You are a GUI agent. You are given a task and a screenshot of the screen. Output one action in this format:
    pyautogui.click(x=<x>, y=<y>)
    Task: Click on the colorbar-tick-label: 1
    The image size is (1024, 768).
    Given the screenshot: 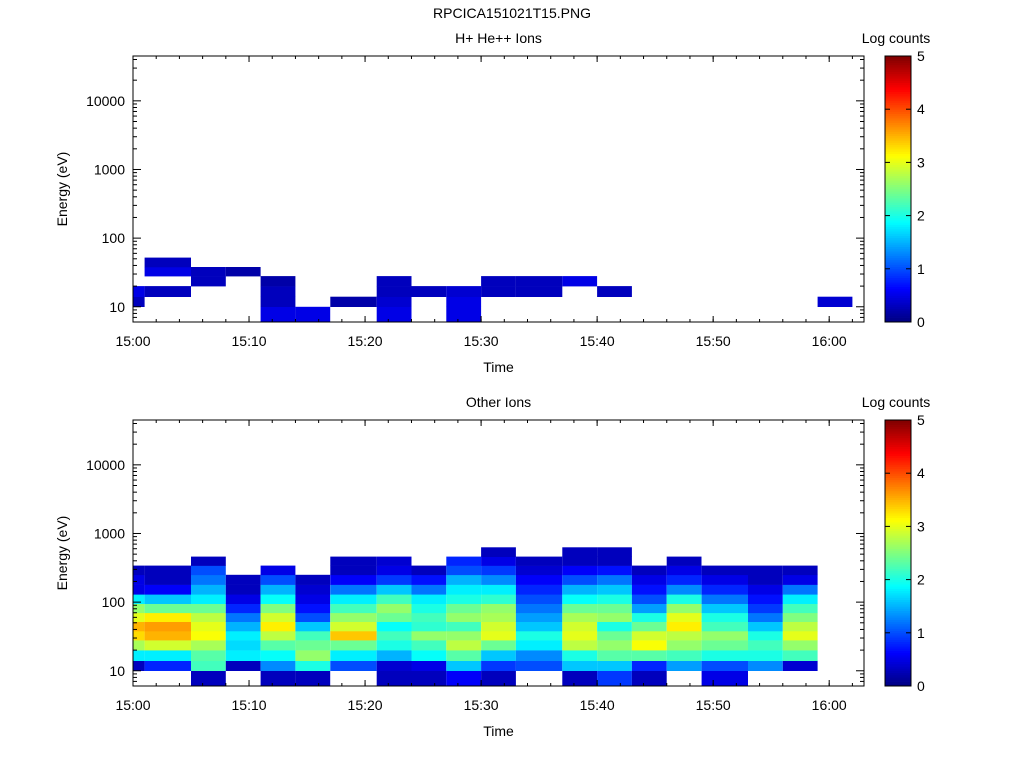 What is the action you would take?
    pyautogui.click(x=921, y=633)
    